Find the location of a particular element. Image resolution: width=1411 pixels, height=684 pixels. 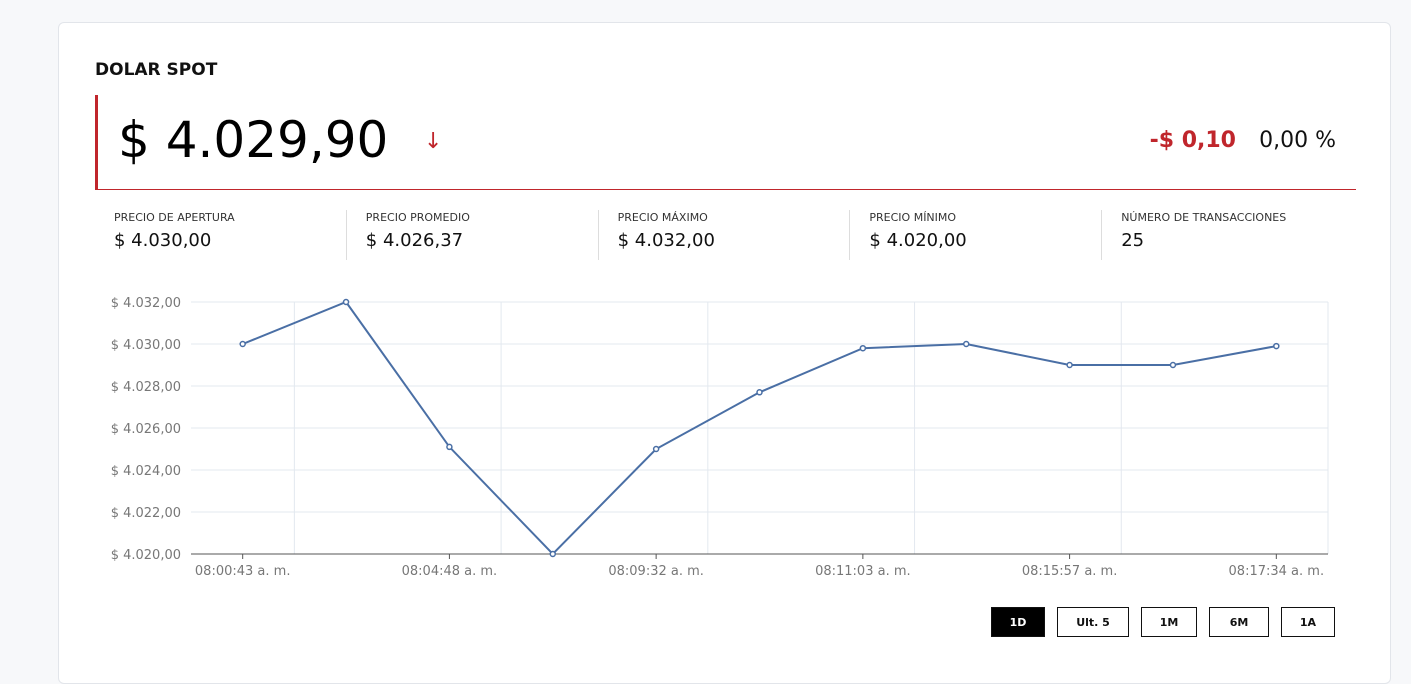

stat-value: 25 is located at coordinates (1133, 240).